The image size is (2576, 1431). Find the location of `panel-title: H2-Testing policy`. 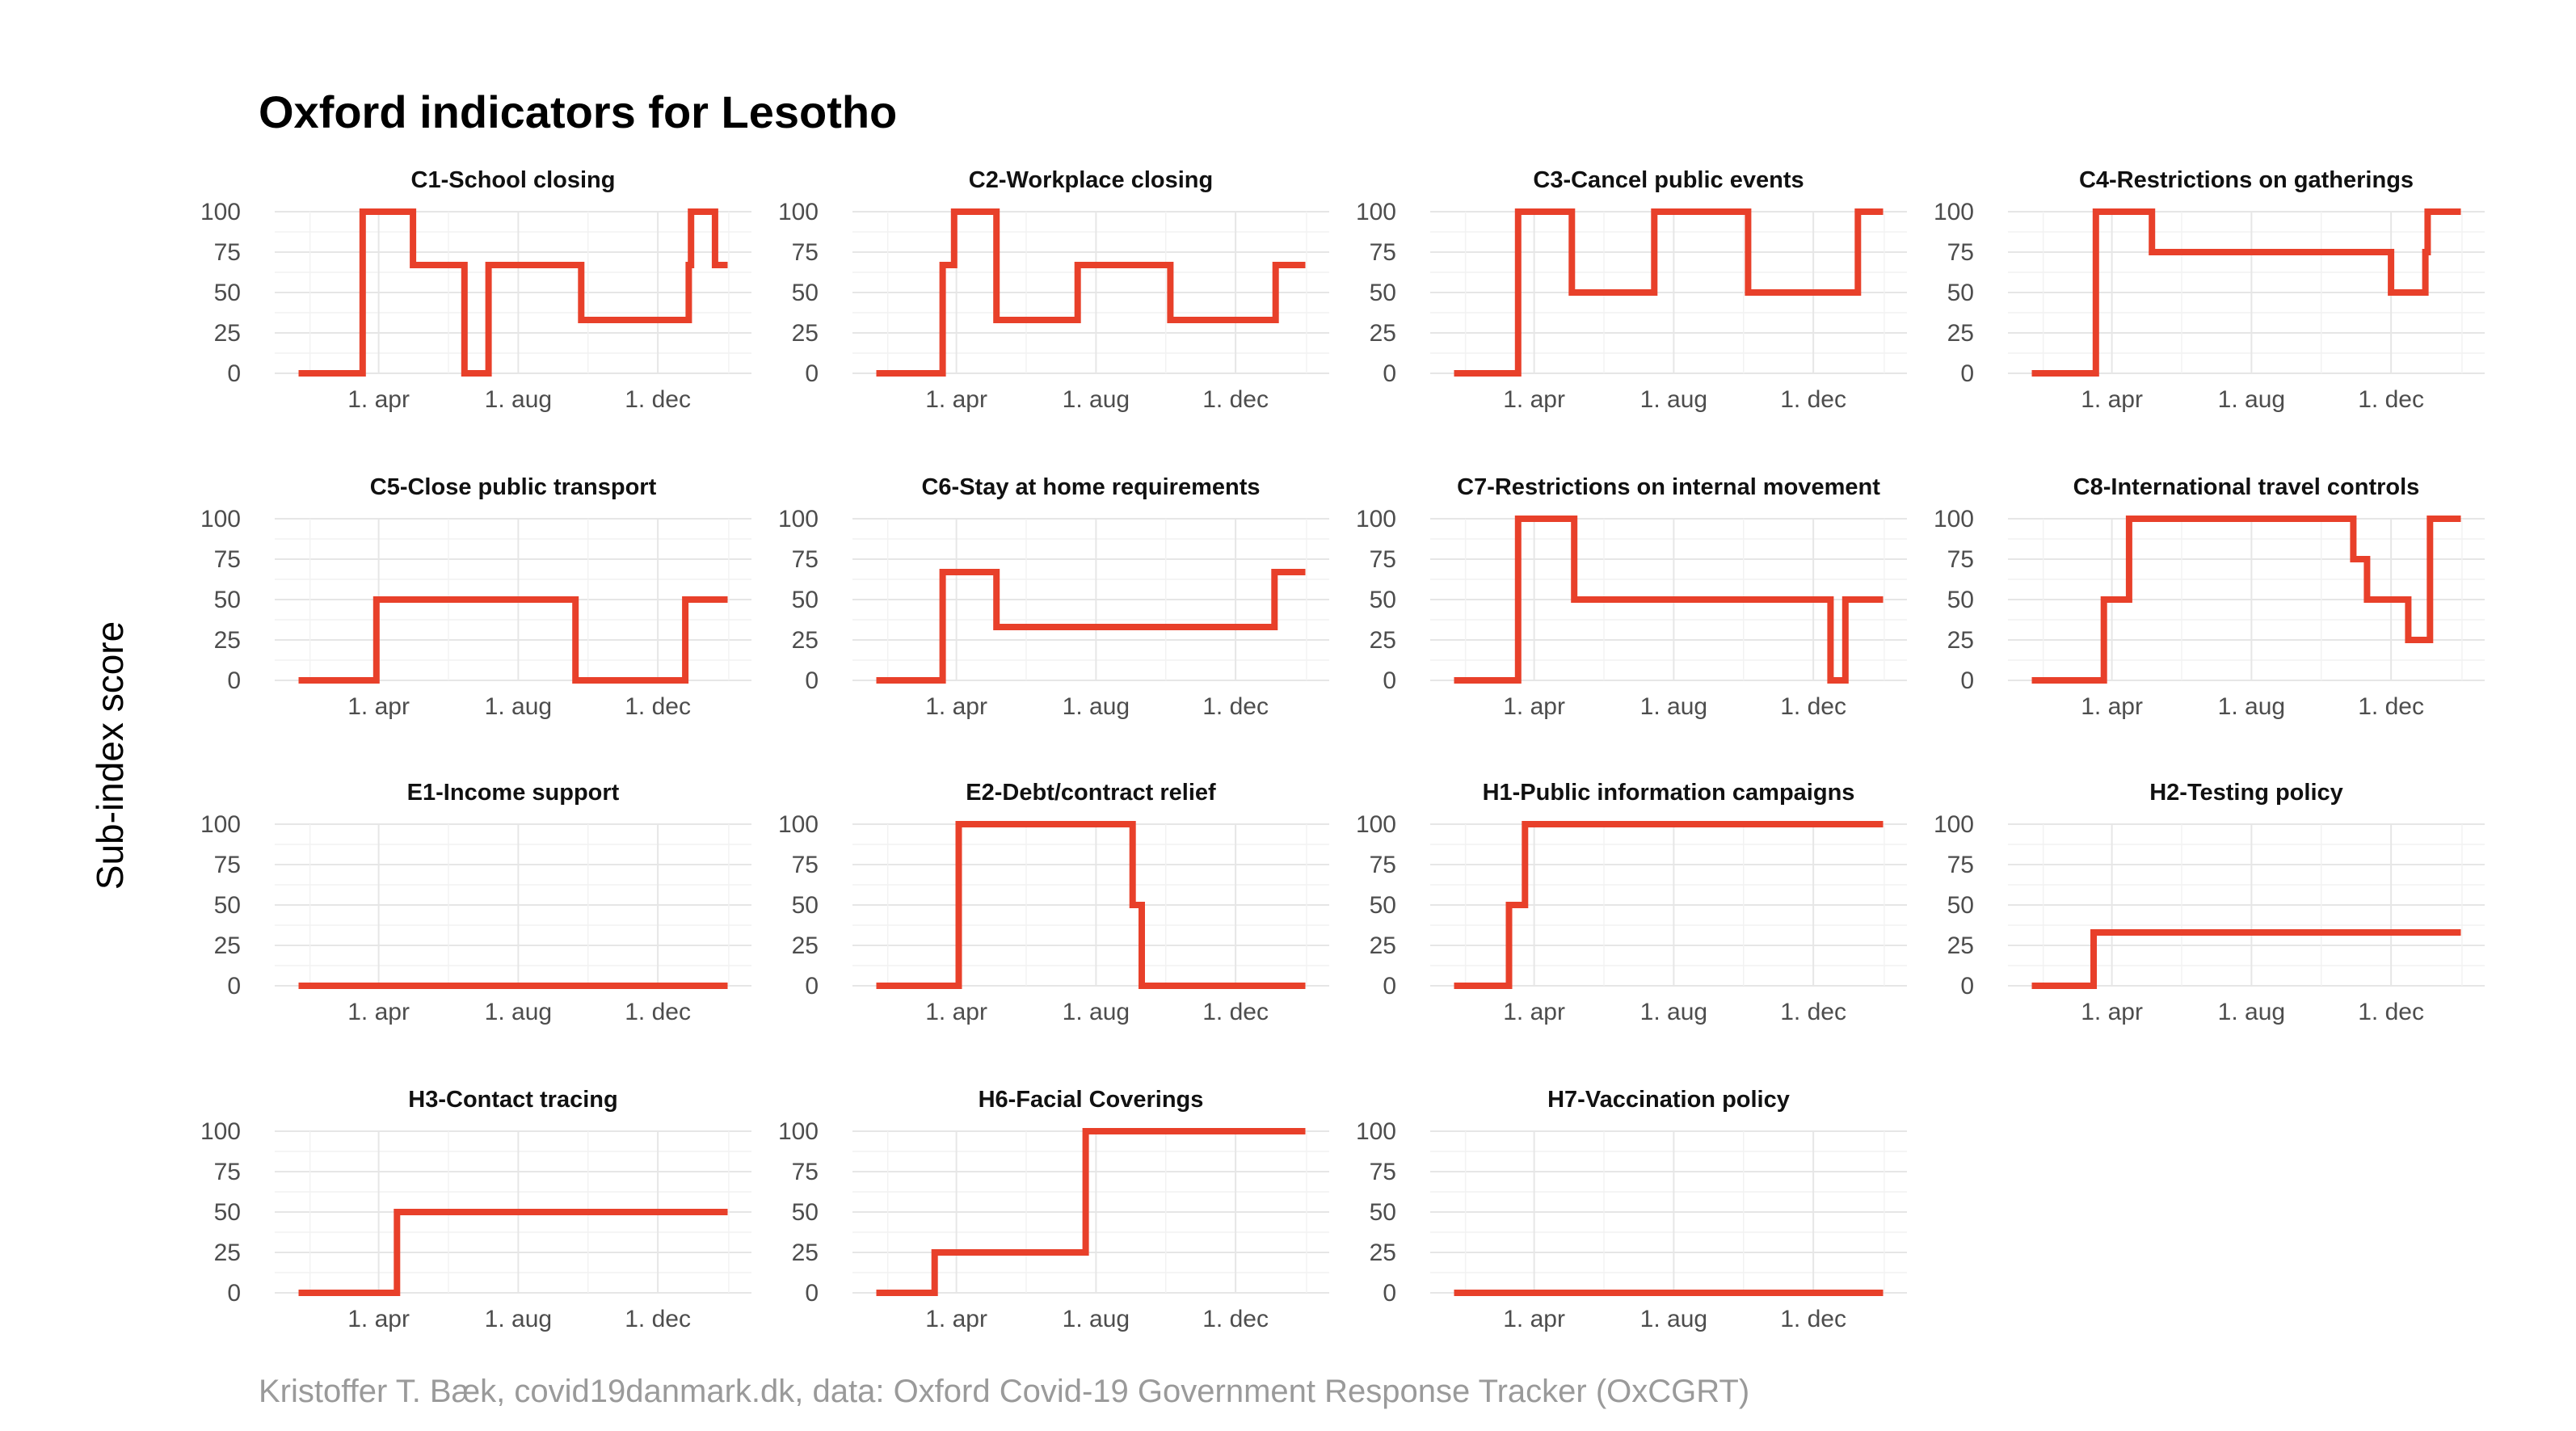

panel-title: H2-Testing policy is located at coordinates (2246, 793).